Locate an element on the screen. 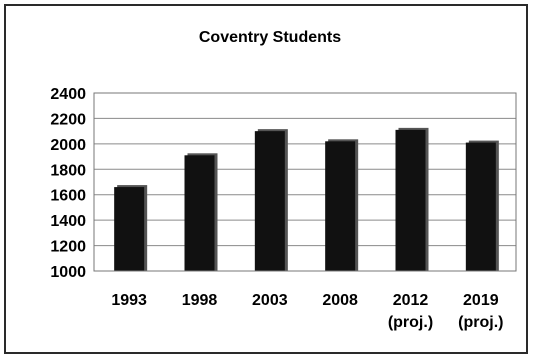 The height and width of the screenshot is (360, 534). x-tick-label: 1998 is located at coordinates (200, 300).